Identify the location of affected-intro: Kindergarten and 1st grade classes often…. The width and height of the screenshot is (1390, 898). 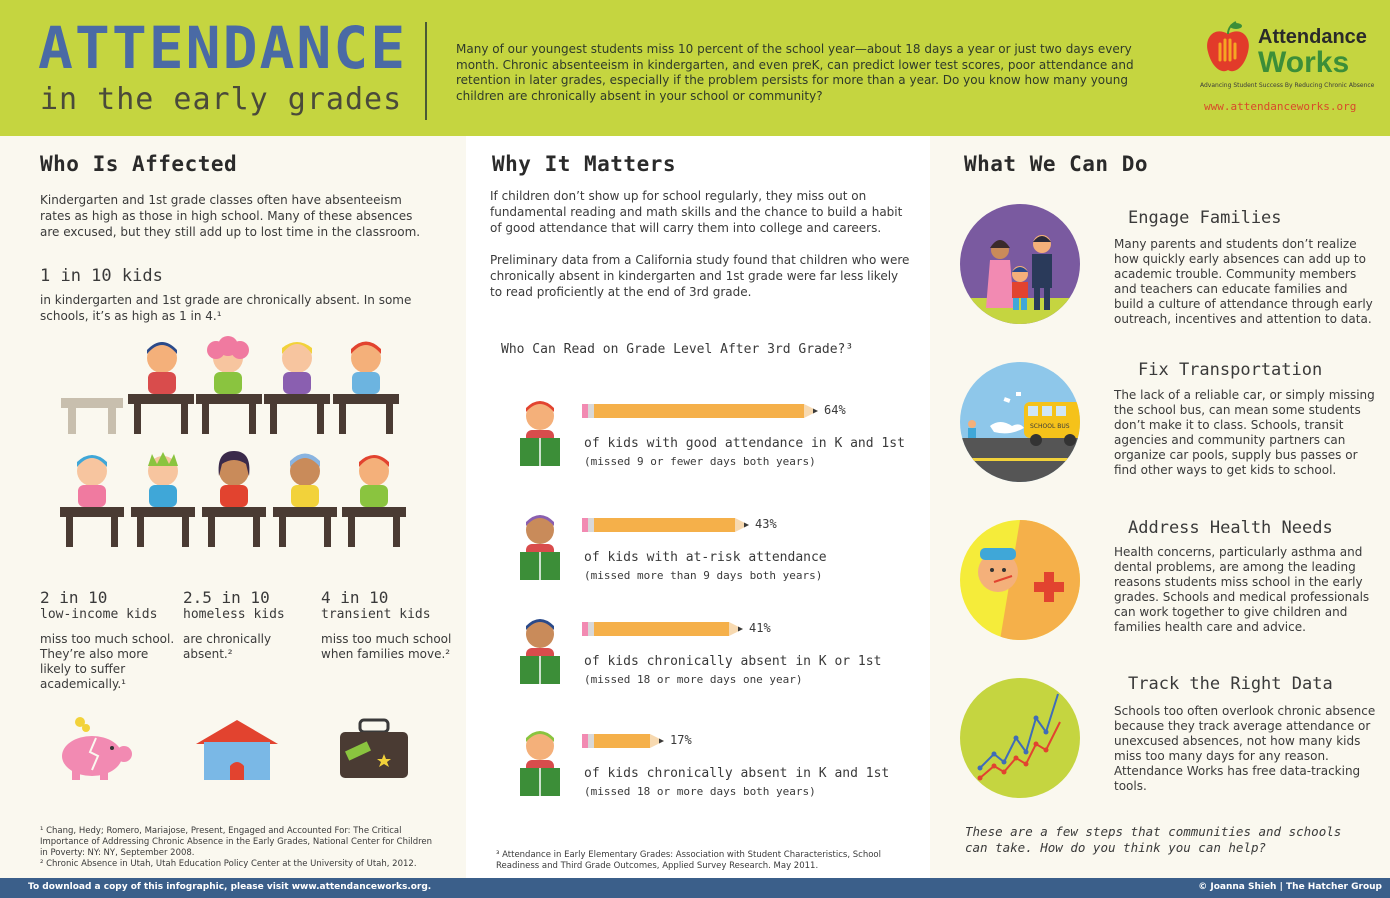
(230, 216).